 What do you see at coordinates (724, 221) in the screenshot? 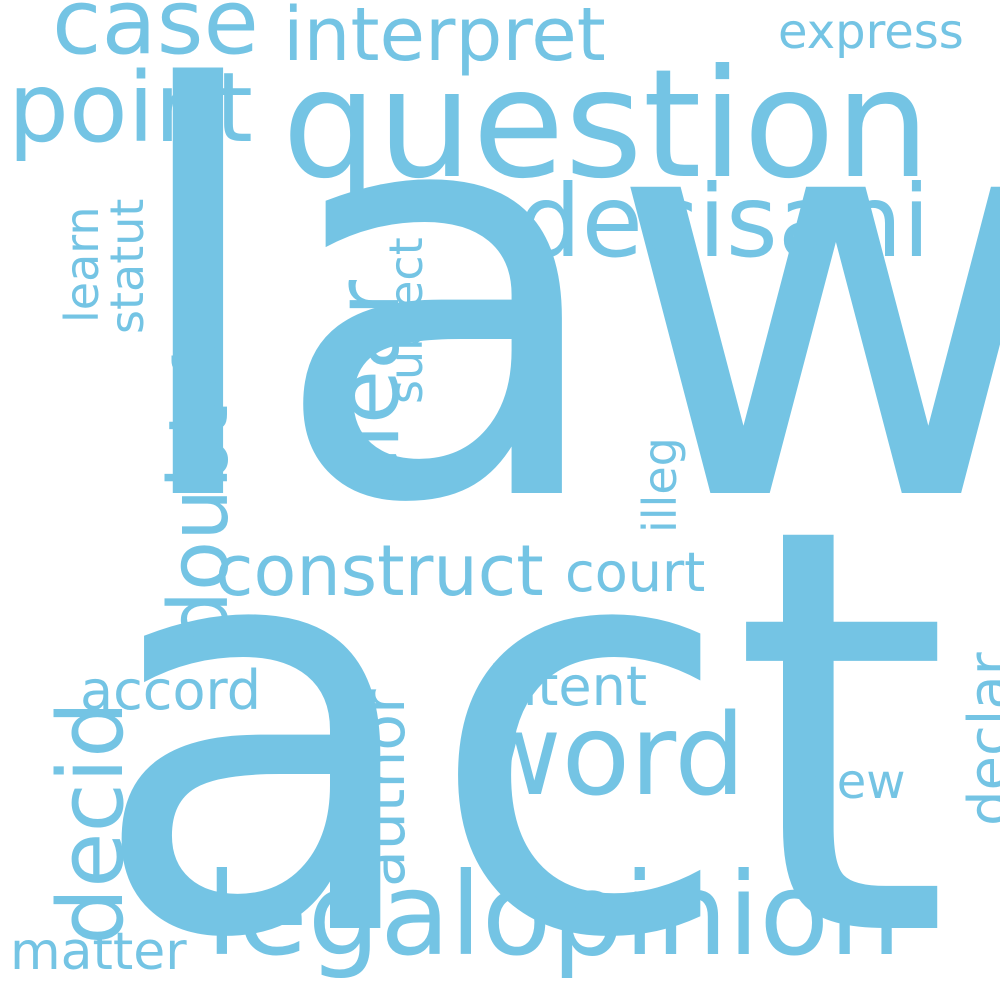
I see `word-decisani: decisani` at bounding box center [724, 221].